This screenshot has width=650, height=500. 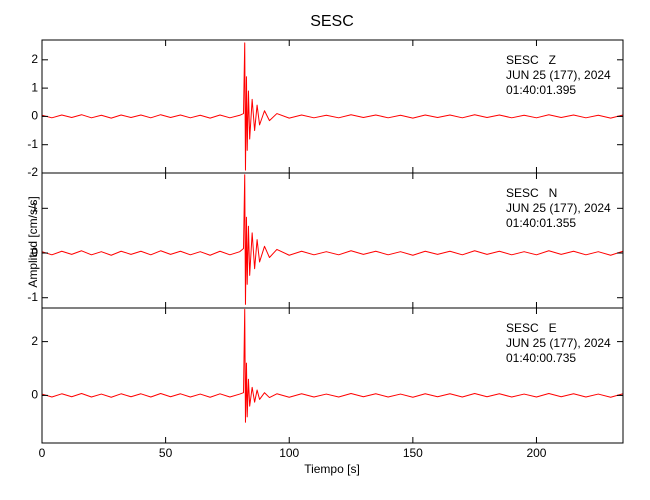 What do you see at coordinates (531, 193) in the screenshot?
I see `station-annotation: SESC N` at bounding box center [531, 193].